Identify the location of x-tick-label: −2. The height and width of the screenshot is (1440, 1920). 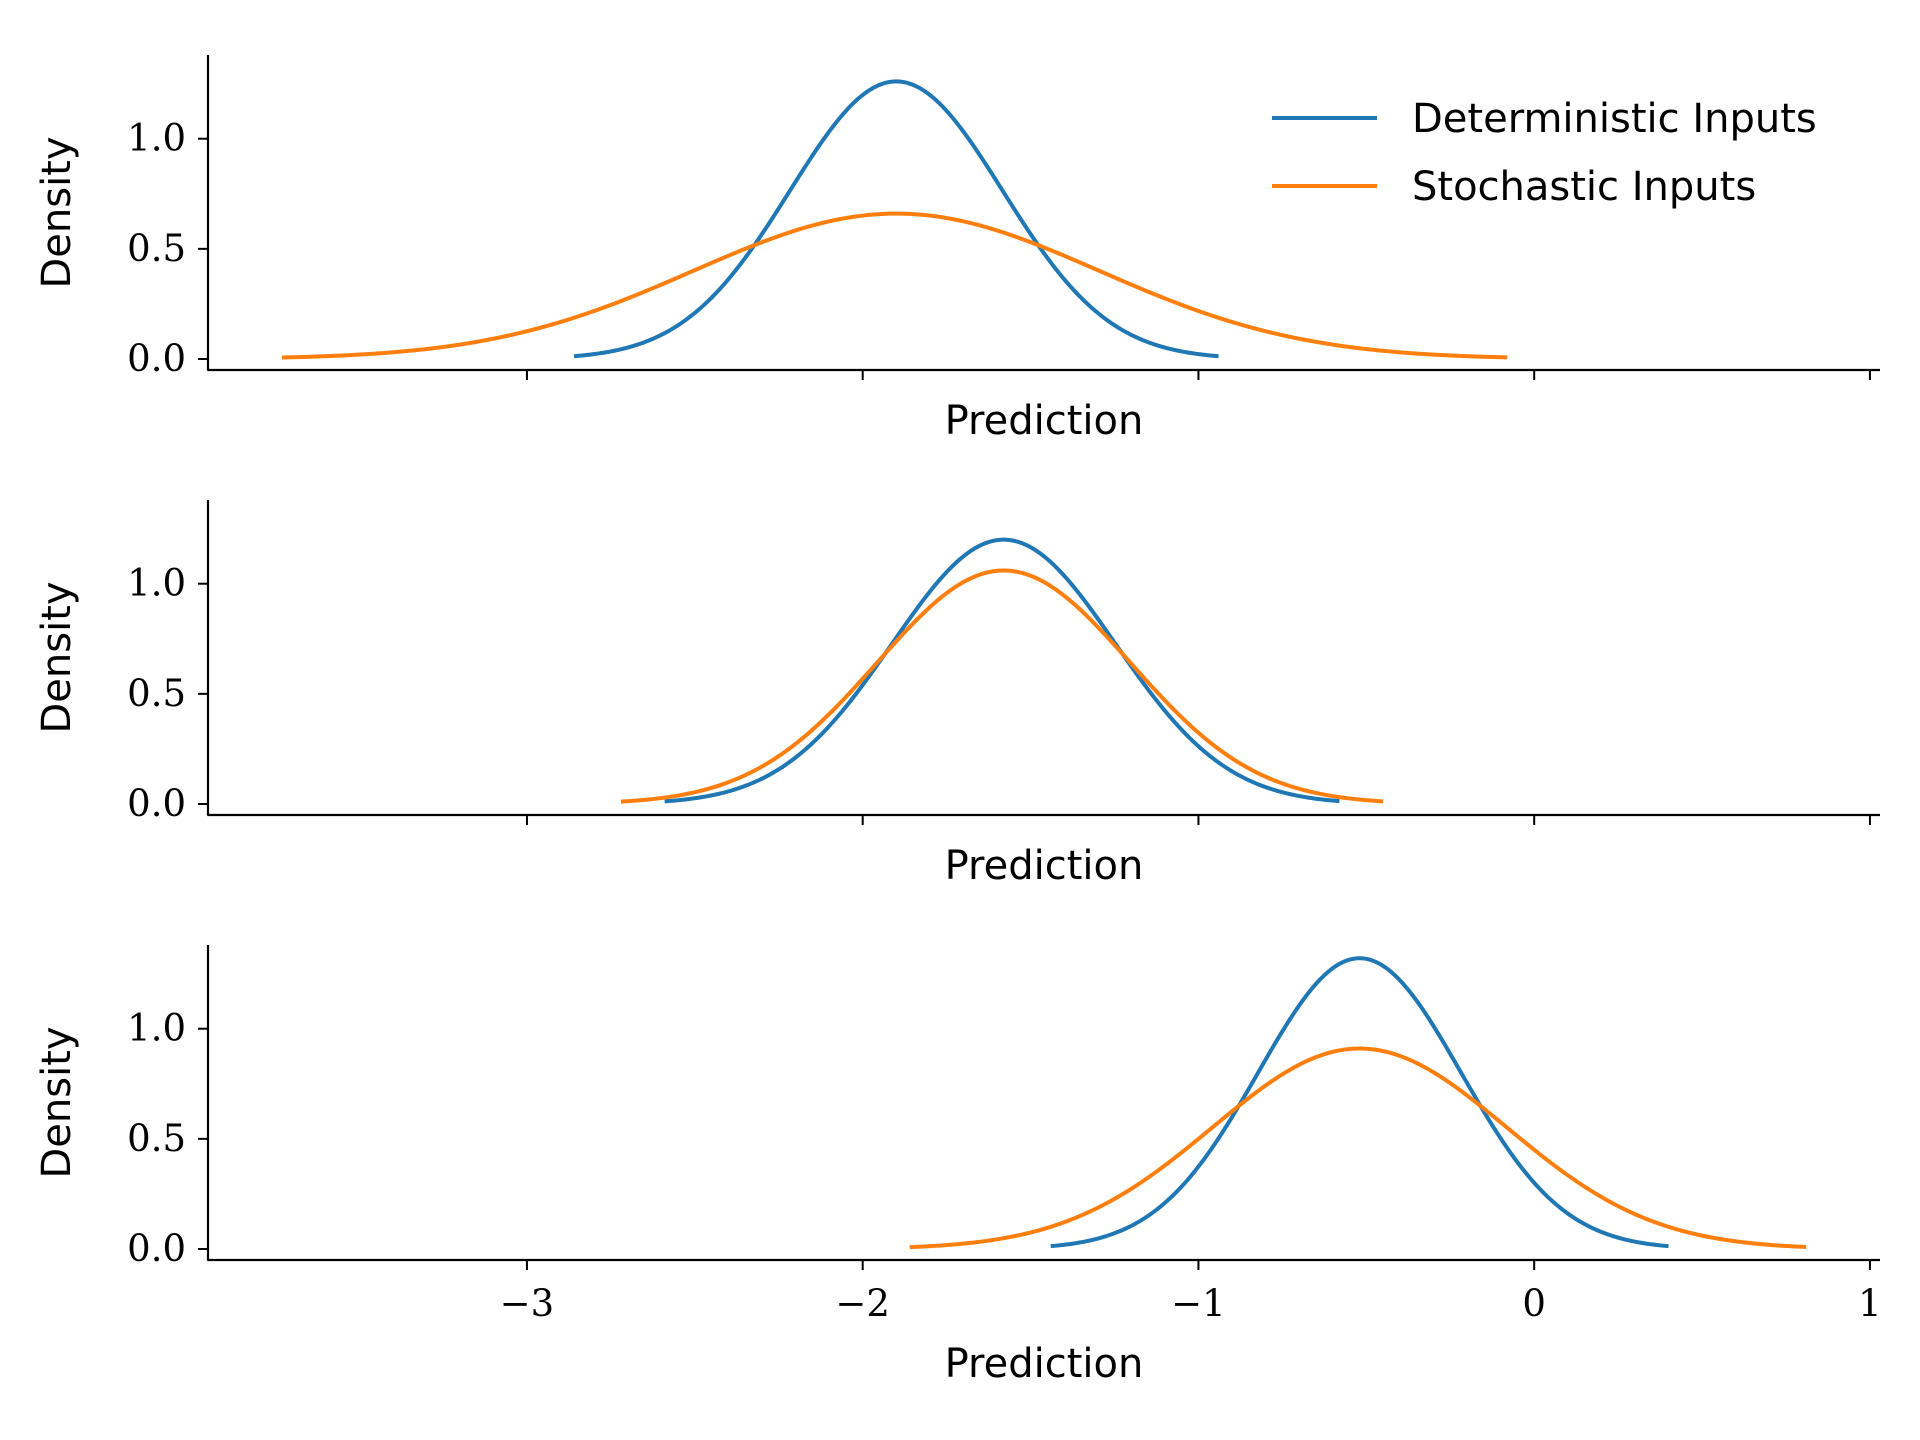
(862, 1303).